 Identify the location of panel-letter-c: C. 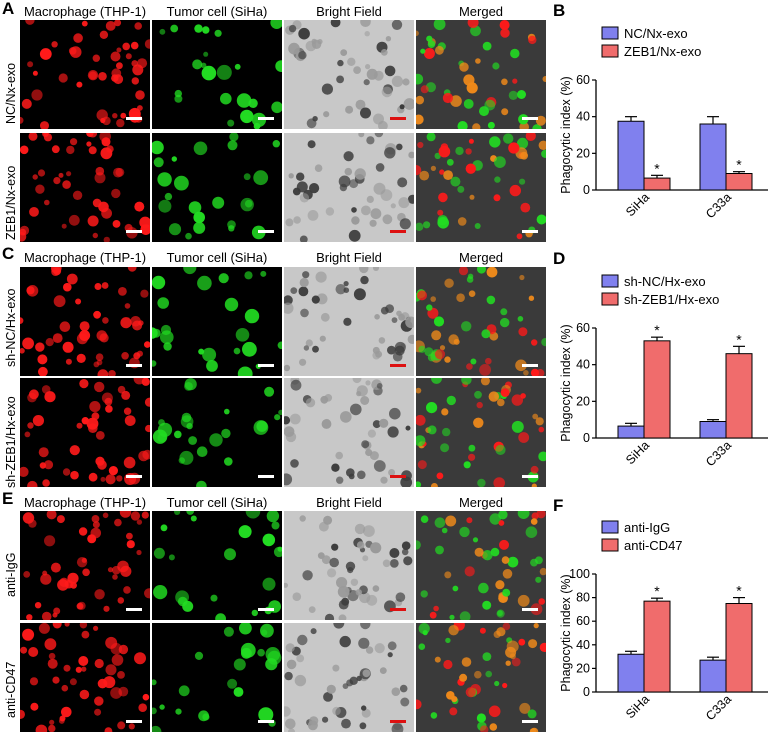
(8, 253).